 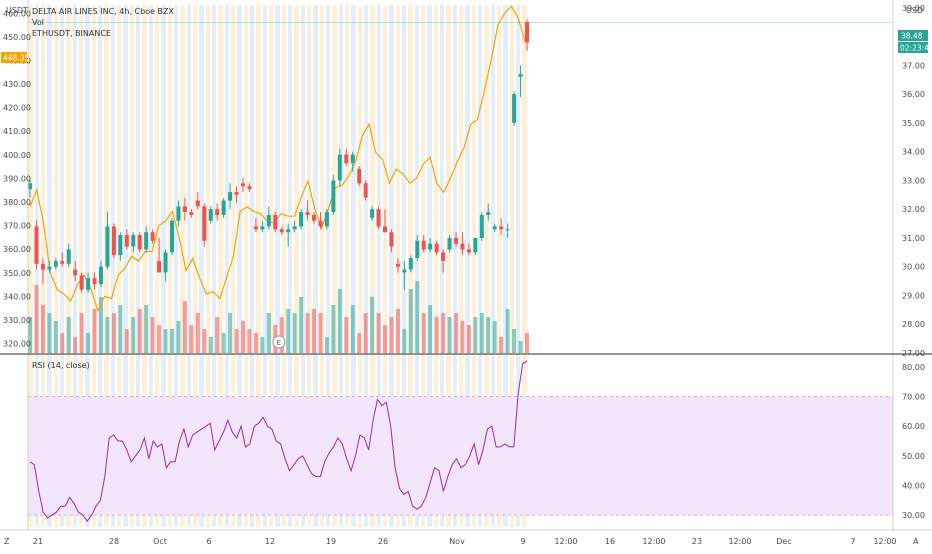 What do you see at coordinates (17, 10) in the screenshot?
I see `left-currency-label: USDT` at bounding box center [17, 10].